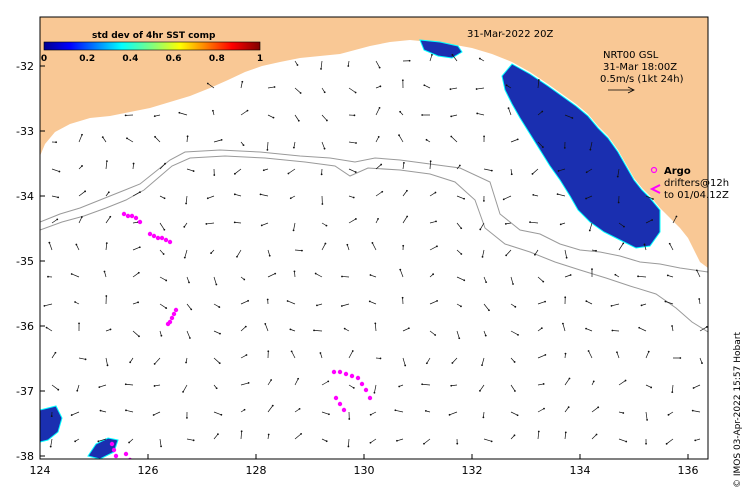  What do you see at coordinates (642, 79) in the screenshot?
I see `current-legend-scale: 0.5m/s (1kt 24h)` at bounding box center [642, 79].